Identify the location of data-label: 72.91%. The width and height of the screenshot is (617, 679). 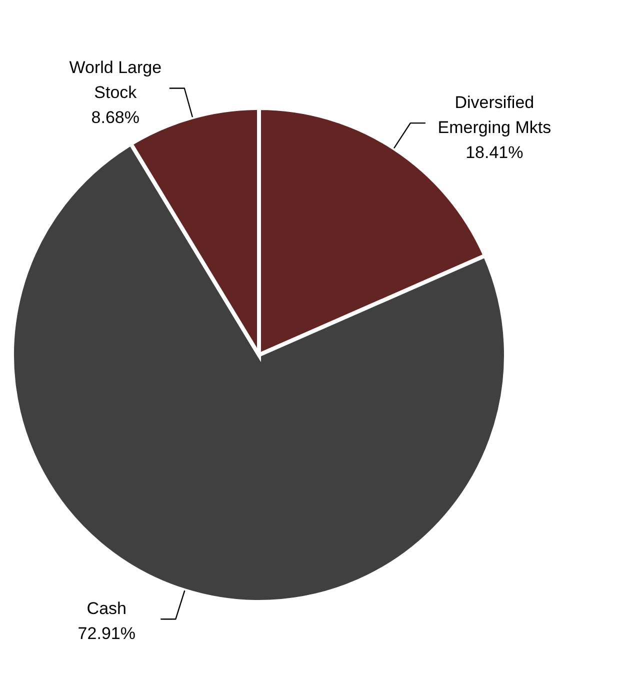
(107, 634).